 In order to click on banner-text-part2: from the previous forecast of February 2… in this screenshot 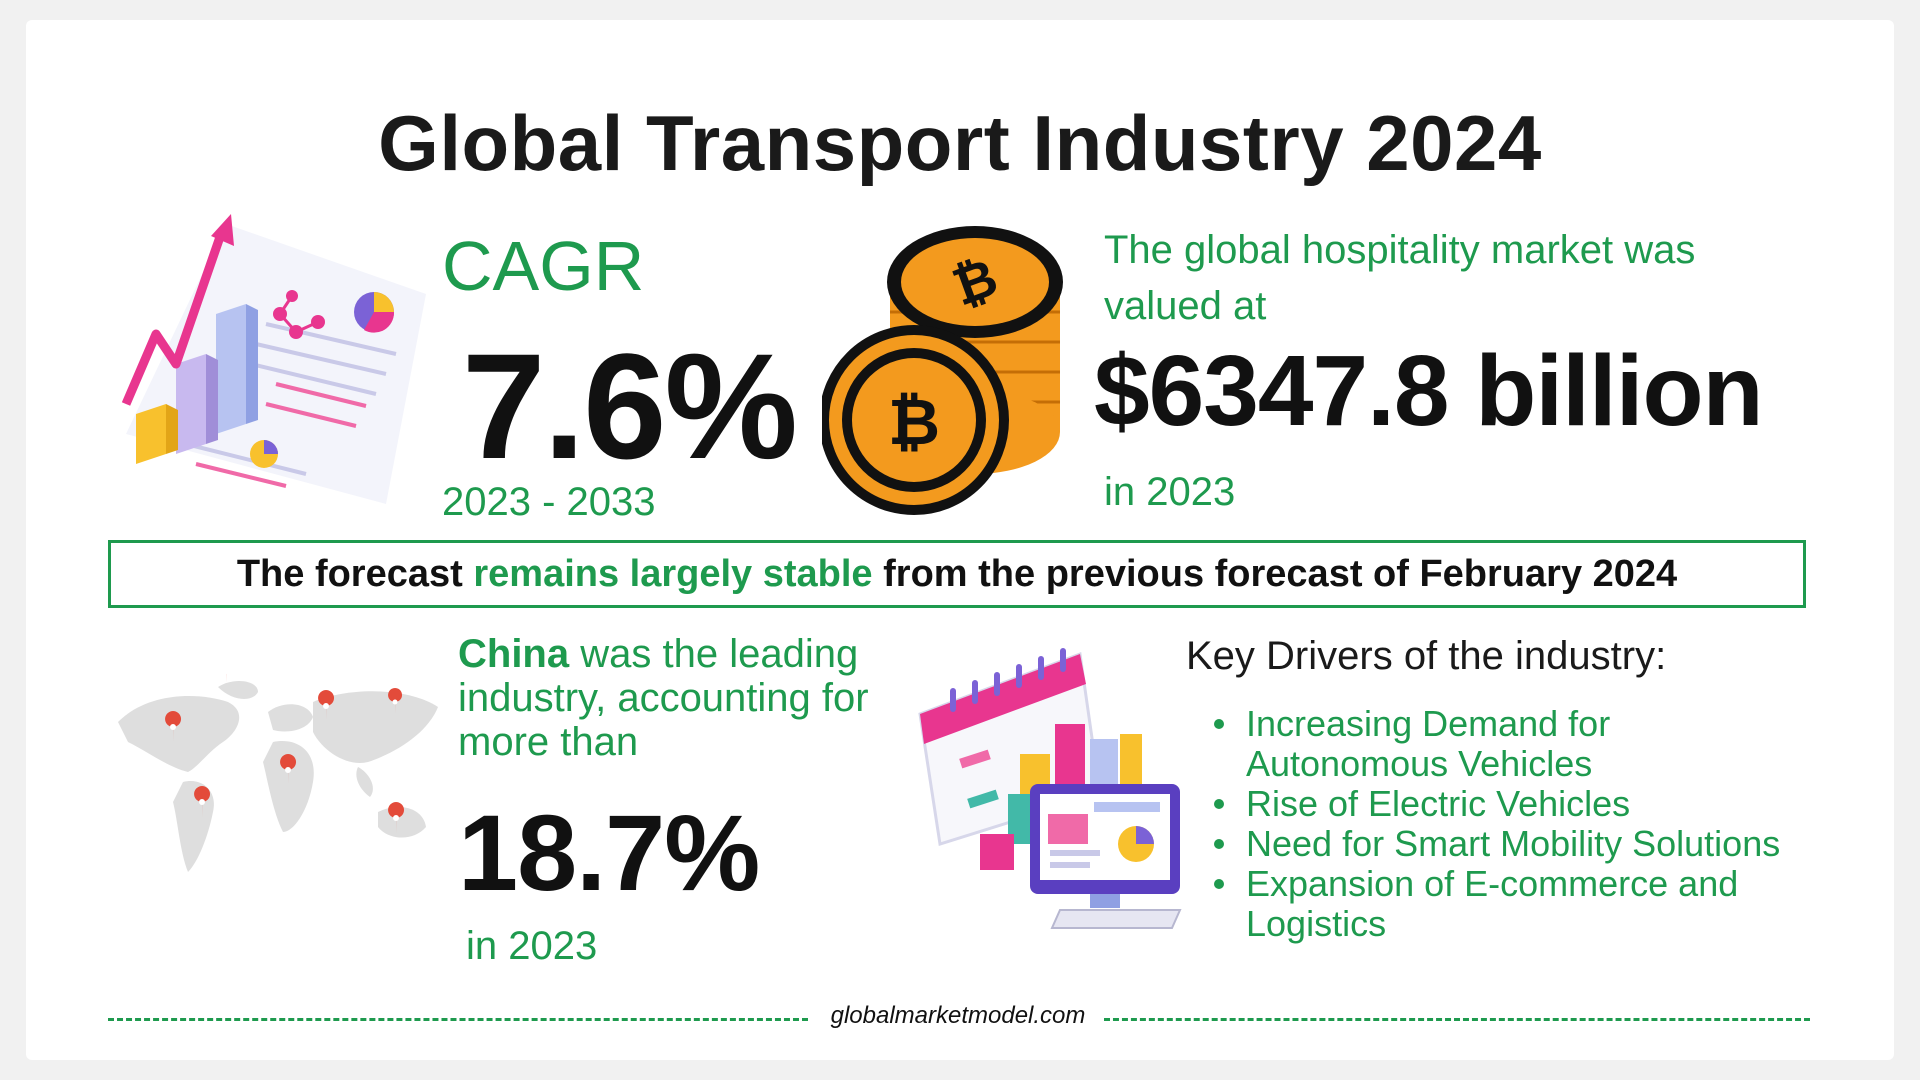, I will do `click(1275, 573)`.